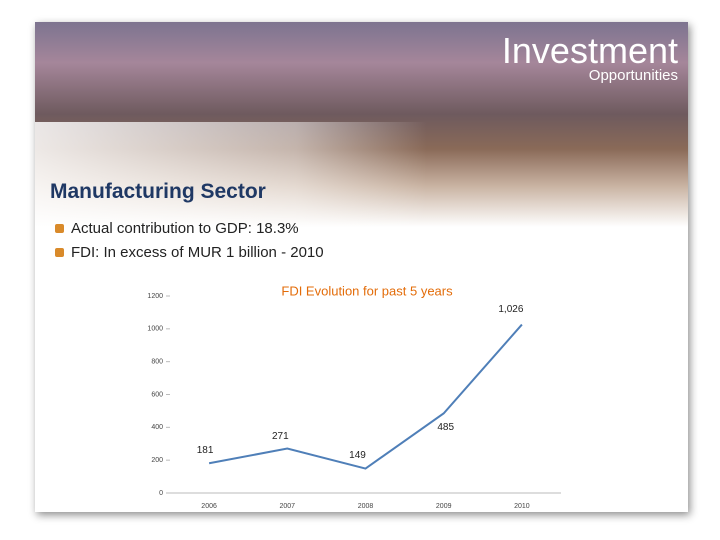 The height and width of the screenshot is (540, 720). I want to click on value-label: 181, so click(205, 450).